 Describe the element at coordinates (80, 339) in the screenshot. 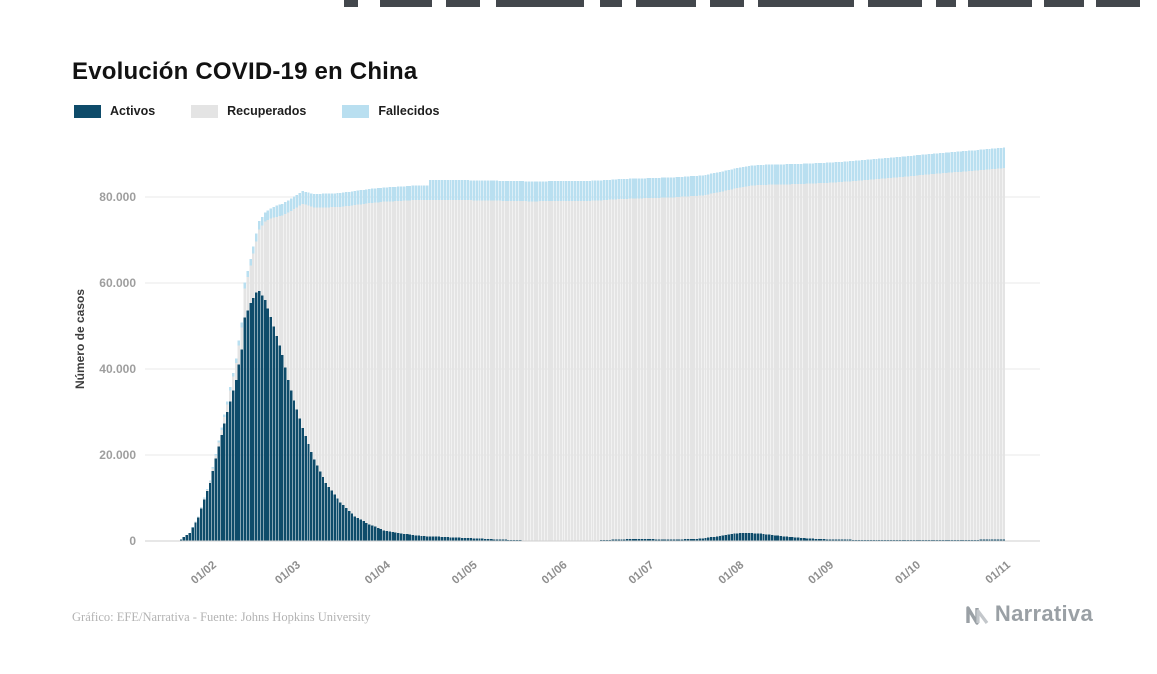

I see `y-axis-title: Número de casos` at that location.